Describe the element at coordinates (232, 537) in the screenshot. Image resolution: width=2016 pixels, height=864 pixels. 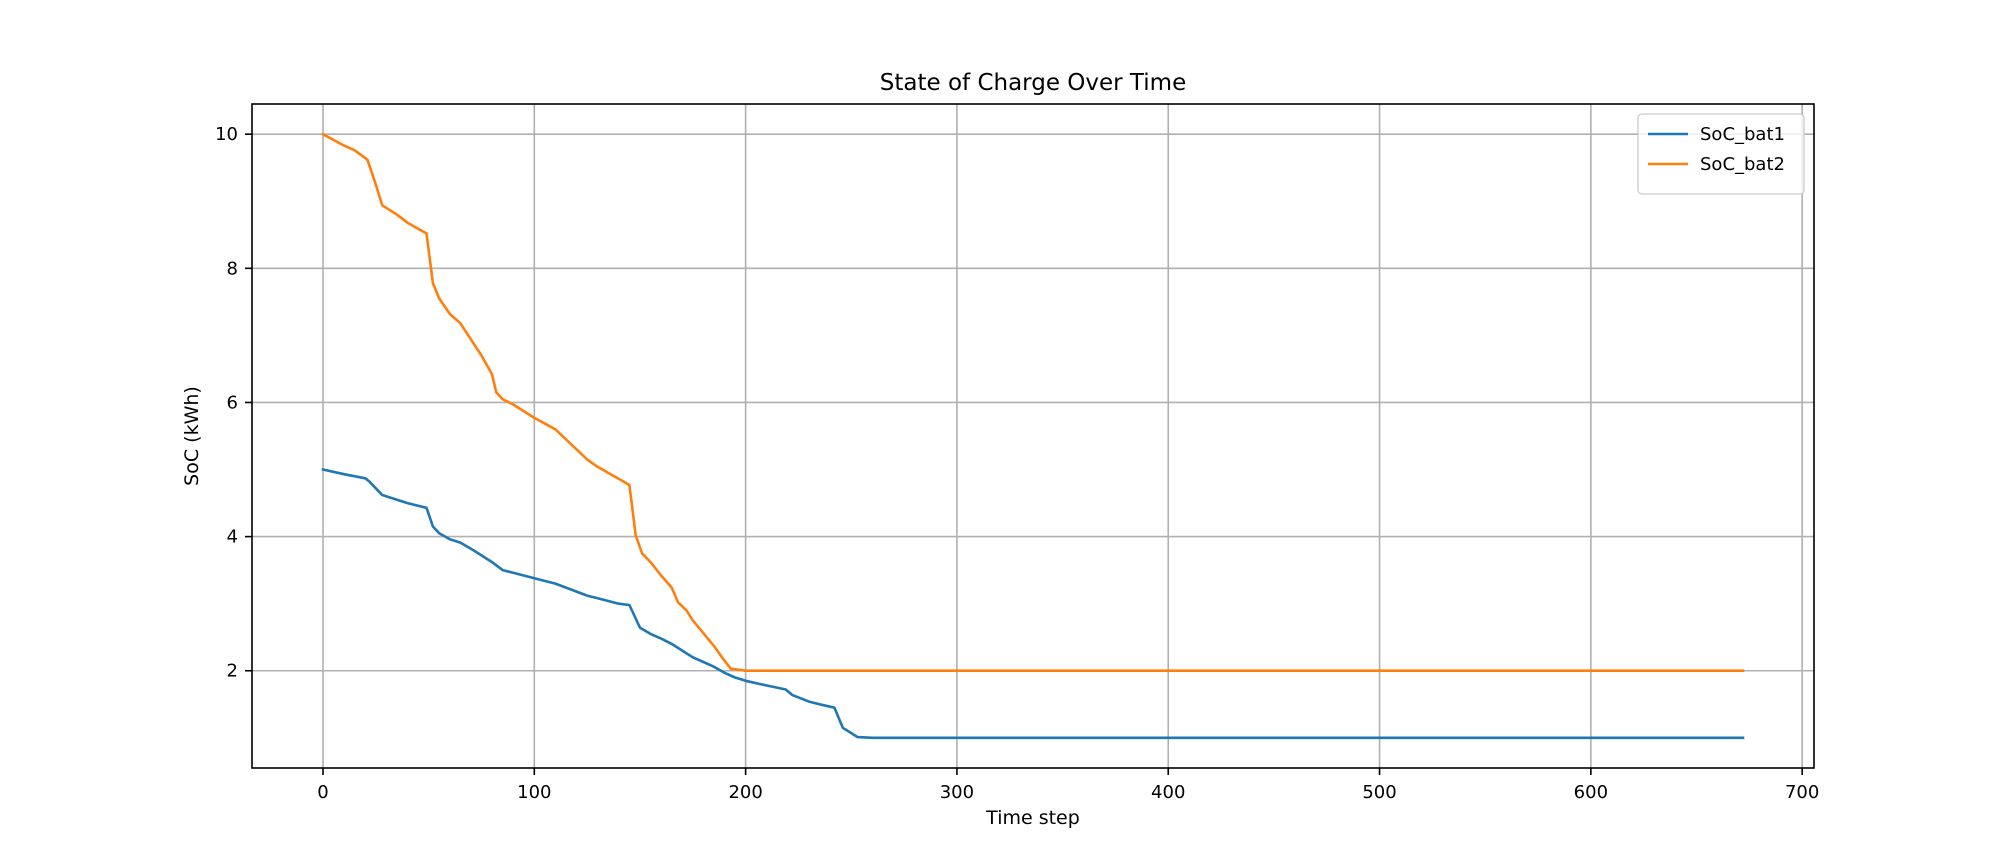
I see `y-tick-label: 4` at that location.